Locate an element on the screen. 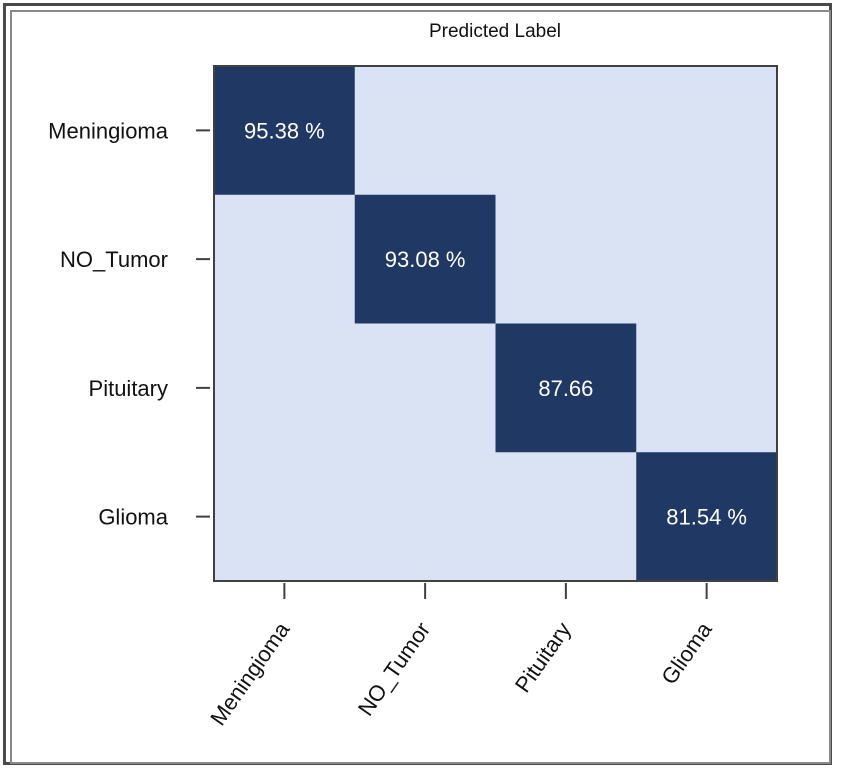 Image resolution: width=841 pixels, height=772 pixels. column-label-1: NO_Tumor is located at coordinates (394, 669).